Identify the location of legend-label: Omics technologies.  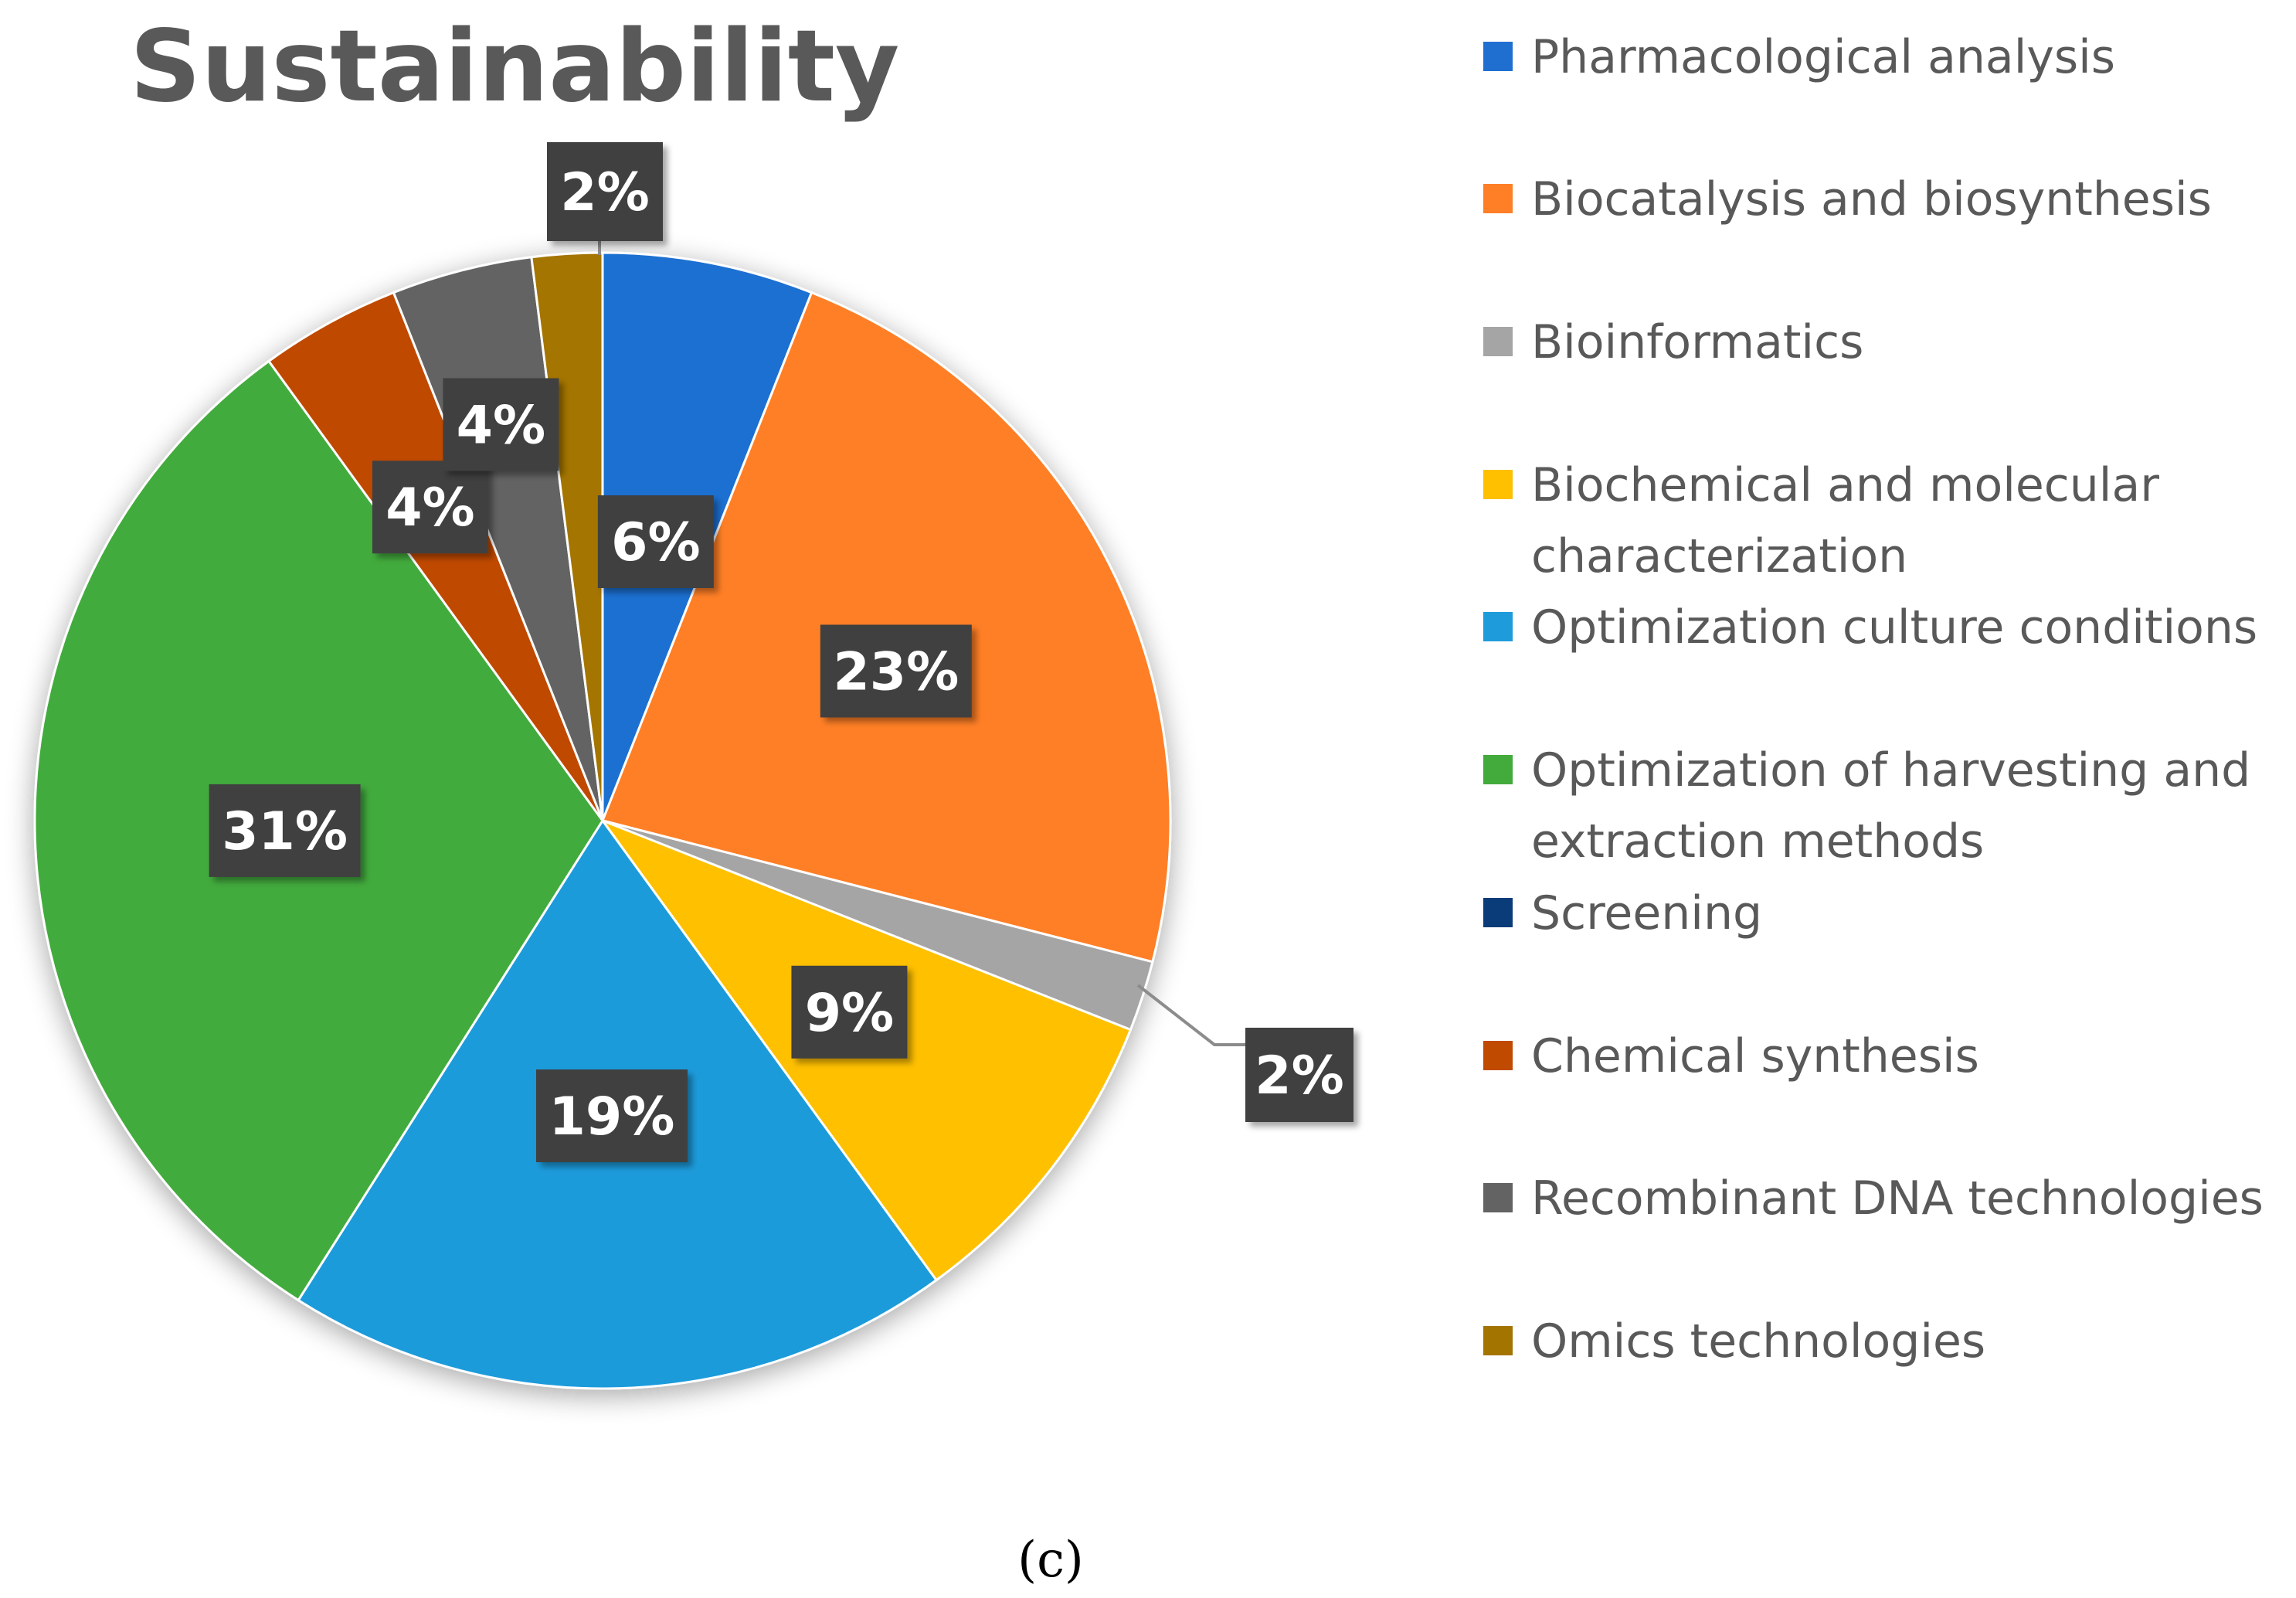
(1758, 1341).